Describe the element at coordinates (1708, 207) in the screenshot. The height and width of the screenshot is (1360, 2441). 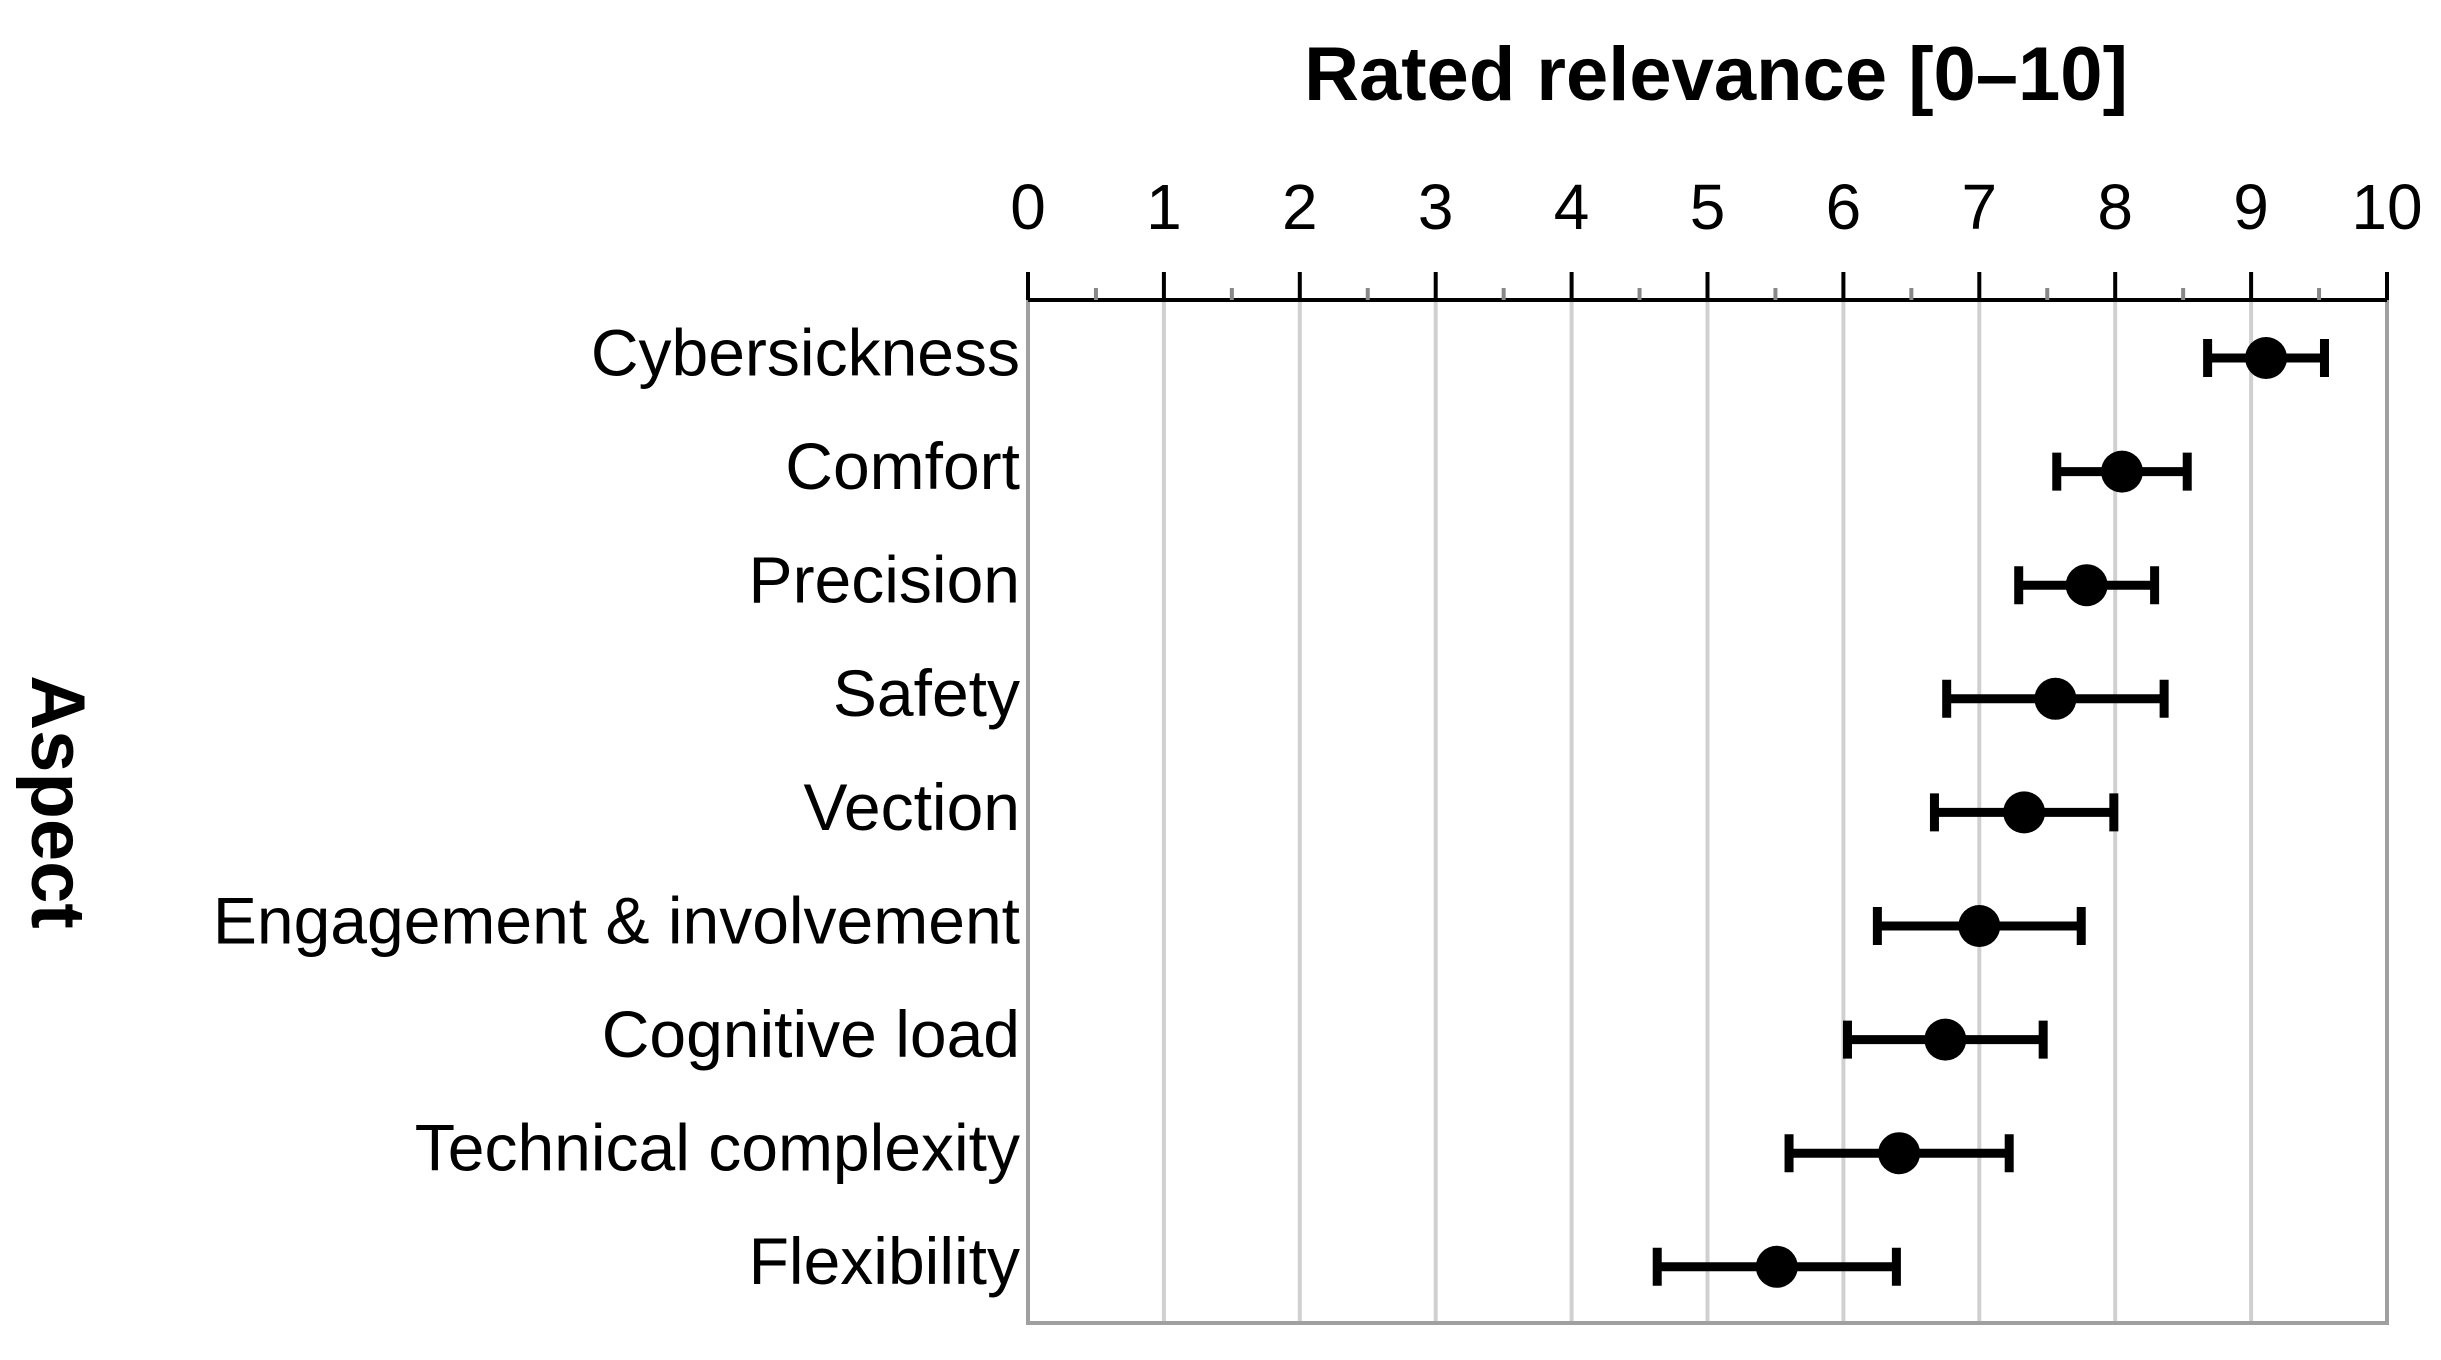
I see `x-tick-label: 5` at that location.